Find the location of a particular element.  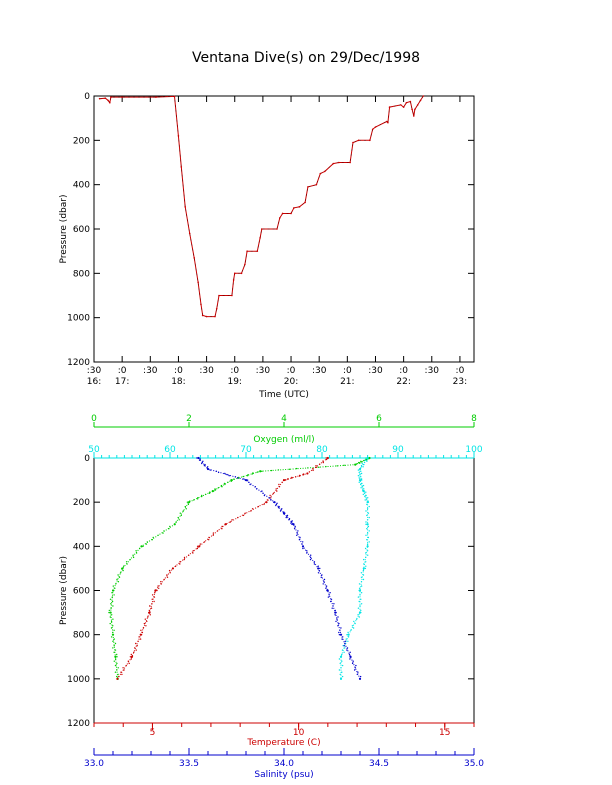

oxygen-tick-label: 0 is located at coordinates (94, 419).